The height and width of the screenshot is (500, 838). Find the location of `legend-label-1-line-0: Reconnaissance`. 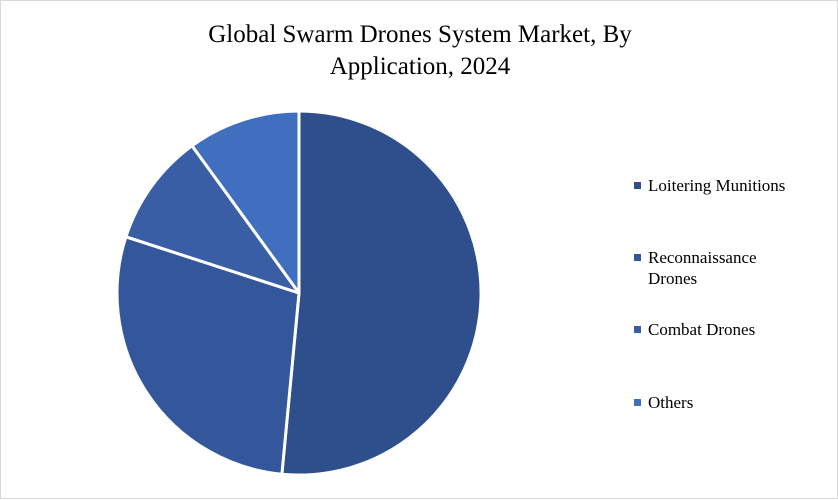

legend-label-1-line-0: Reconnaissance is located at coordinates (702, 257).